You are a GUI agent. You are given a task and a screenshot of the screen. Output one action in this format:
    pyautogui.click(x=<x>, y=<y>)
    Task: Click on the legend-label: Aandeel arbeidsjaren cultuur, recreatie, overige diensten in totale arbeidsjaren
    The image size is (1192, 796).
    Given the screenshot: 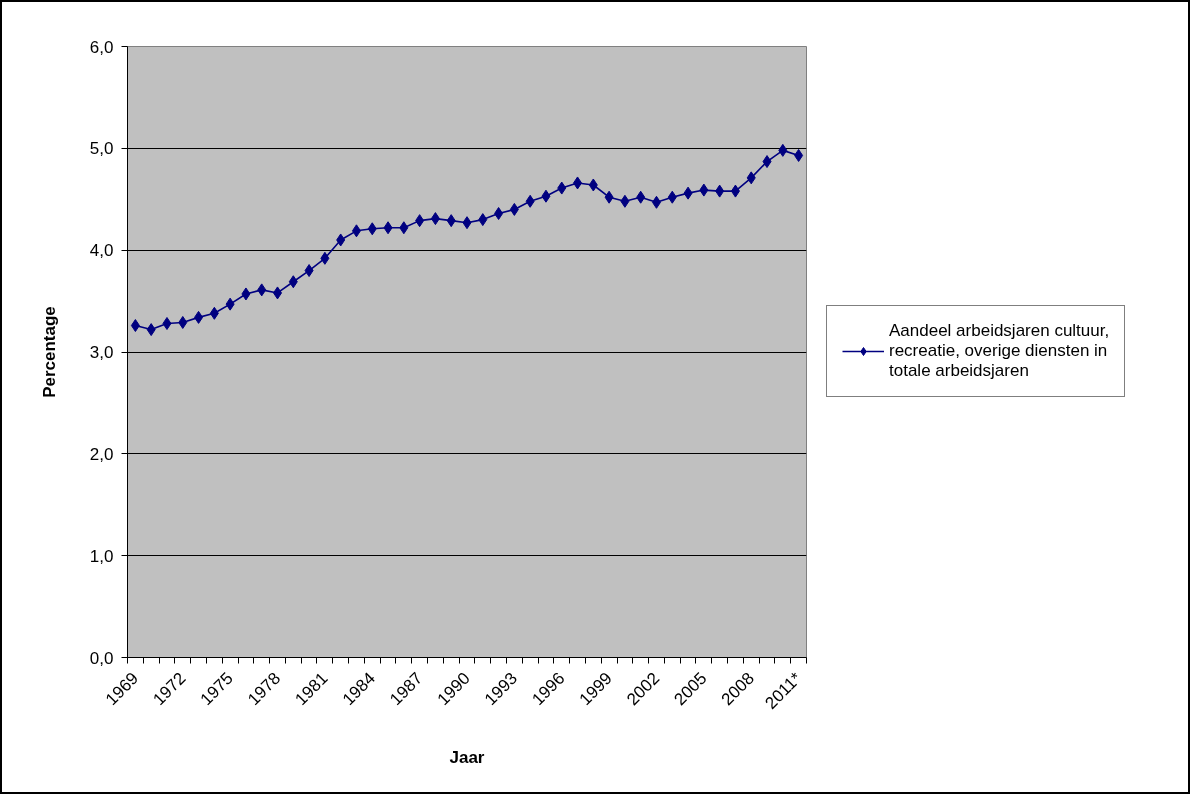 What is the action you would take?
    pyautogui.click(x=999, y=351)
    